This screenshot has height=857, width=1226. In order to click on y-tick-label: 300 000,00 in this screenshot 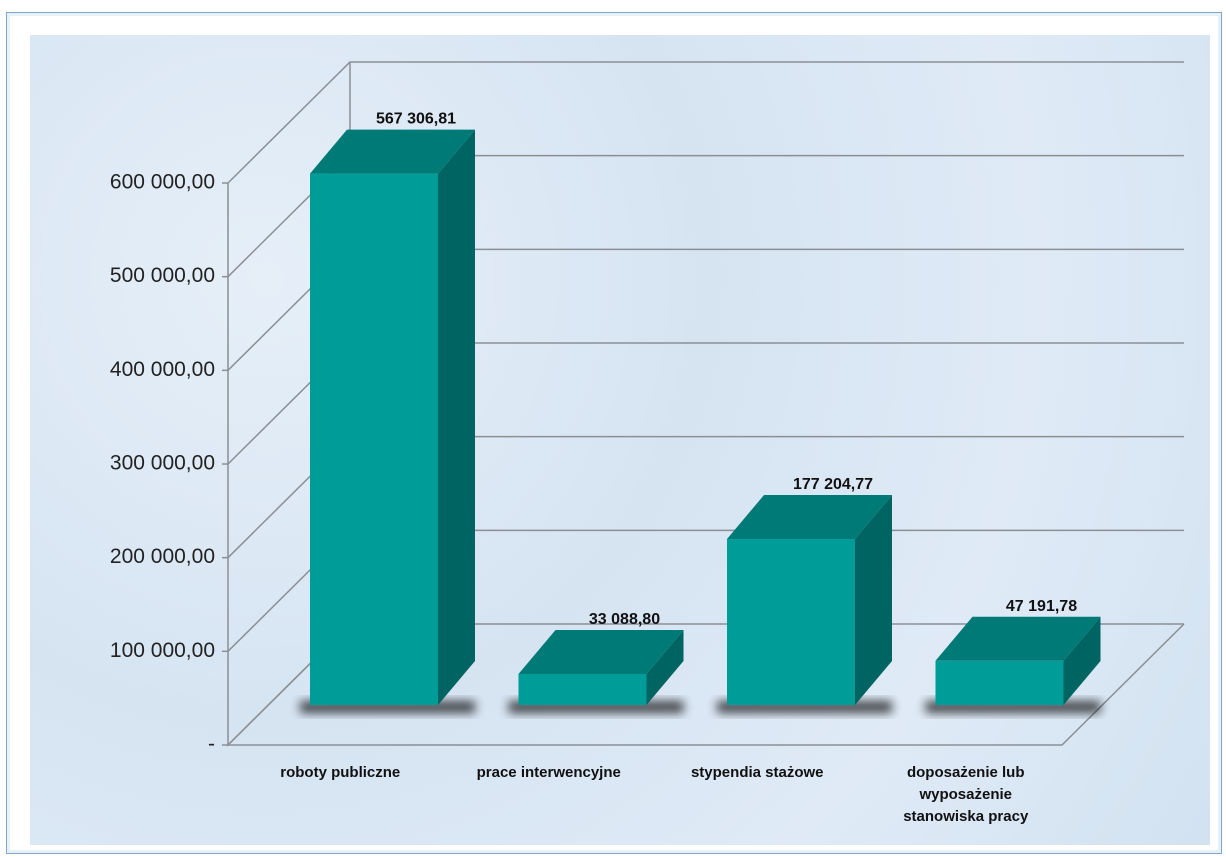, I will do `click(162, 463)`.